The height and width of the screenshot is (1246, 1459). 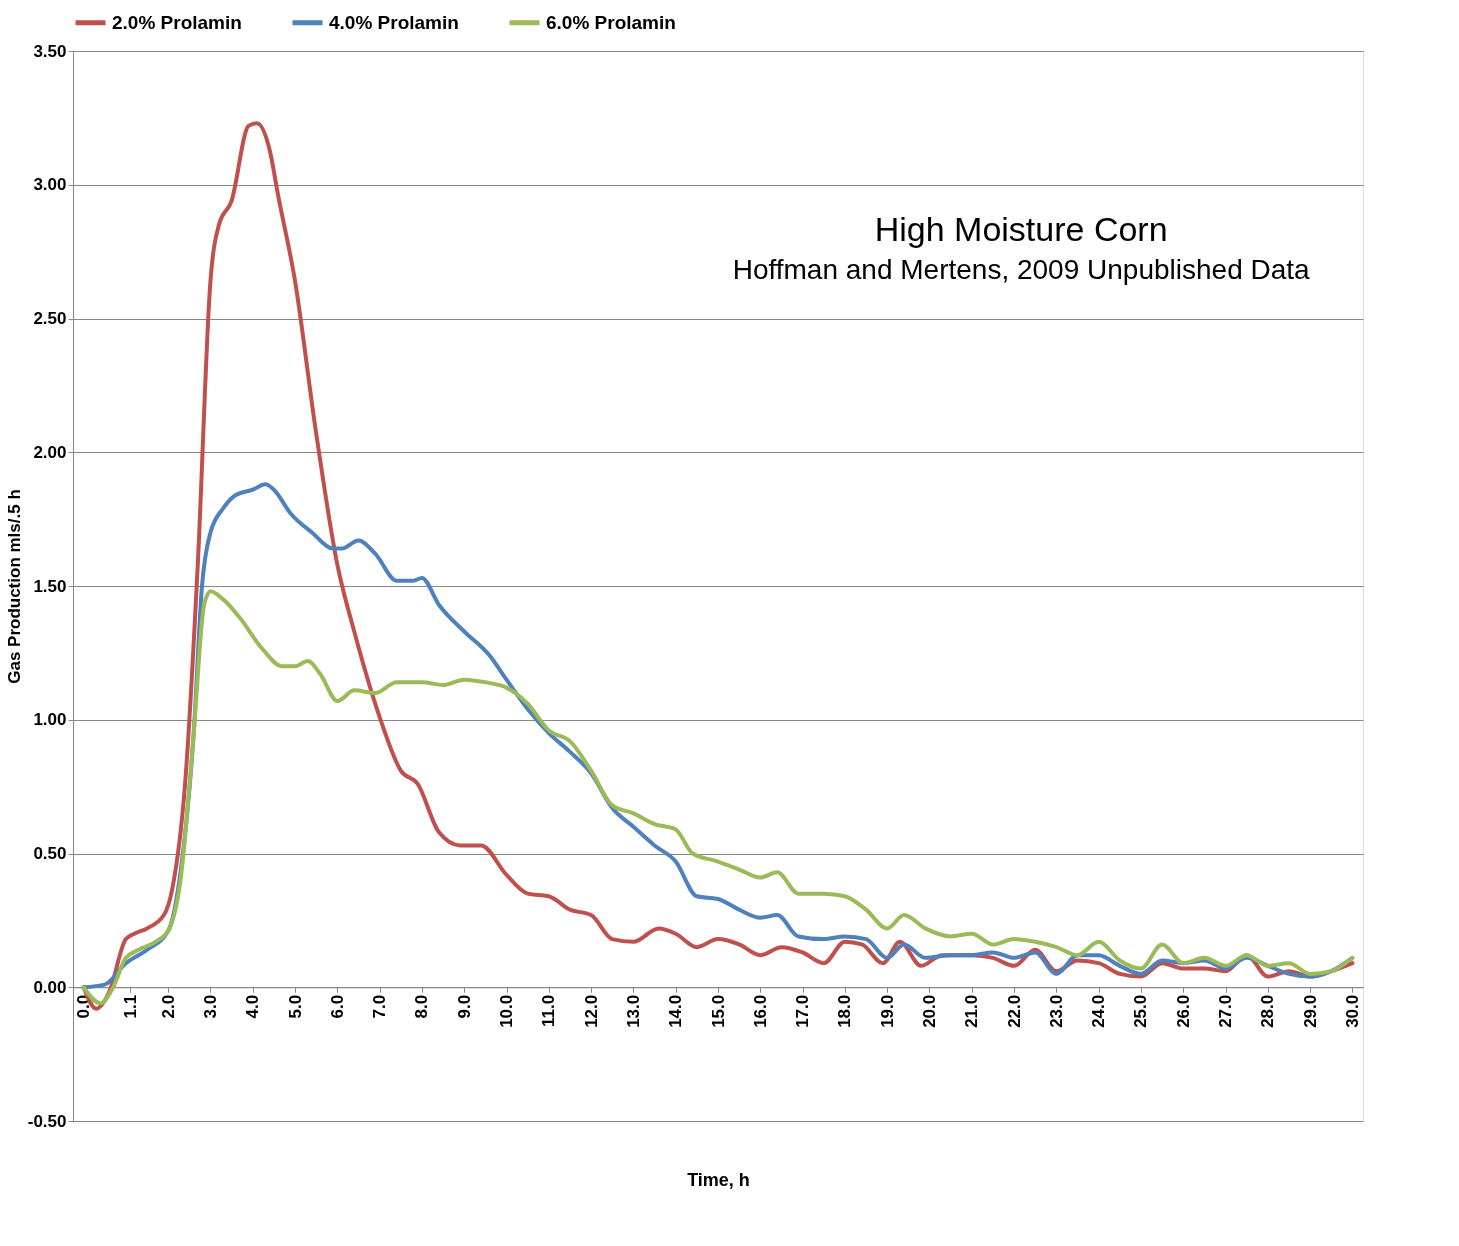 I want to click on y-tick-label: 2.00, so click(x=50, y=452).